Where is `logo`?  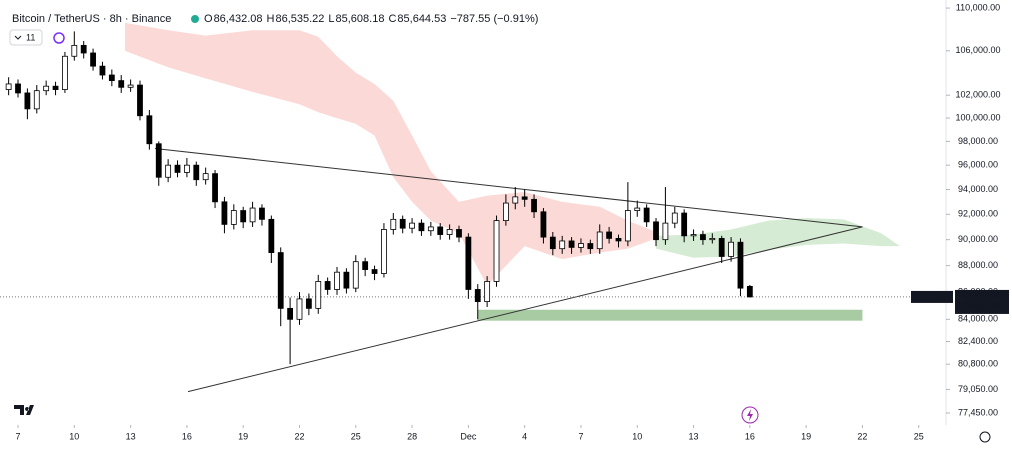 logo is located at coordinates (24, 410).